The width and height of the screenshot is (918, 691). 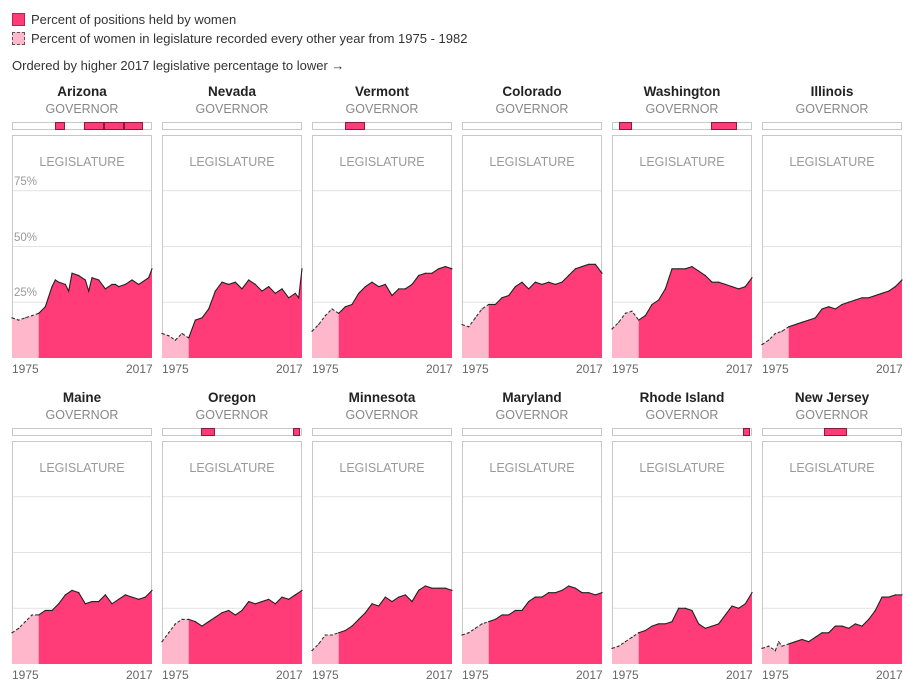 What do you see at coordinates (832, 397) in the screenshot?
I see `state-name-new-jersey: New Jersey` at bounding box center [832, 397].